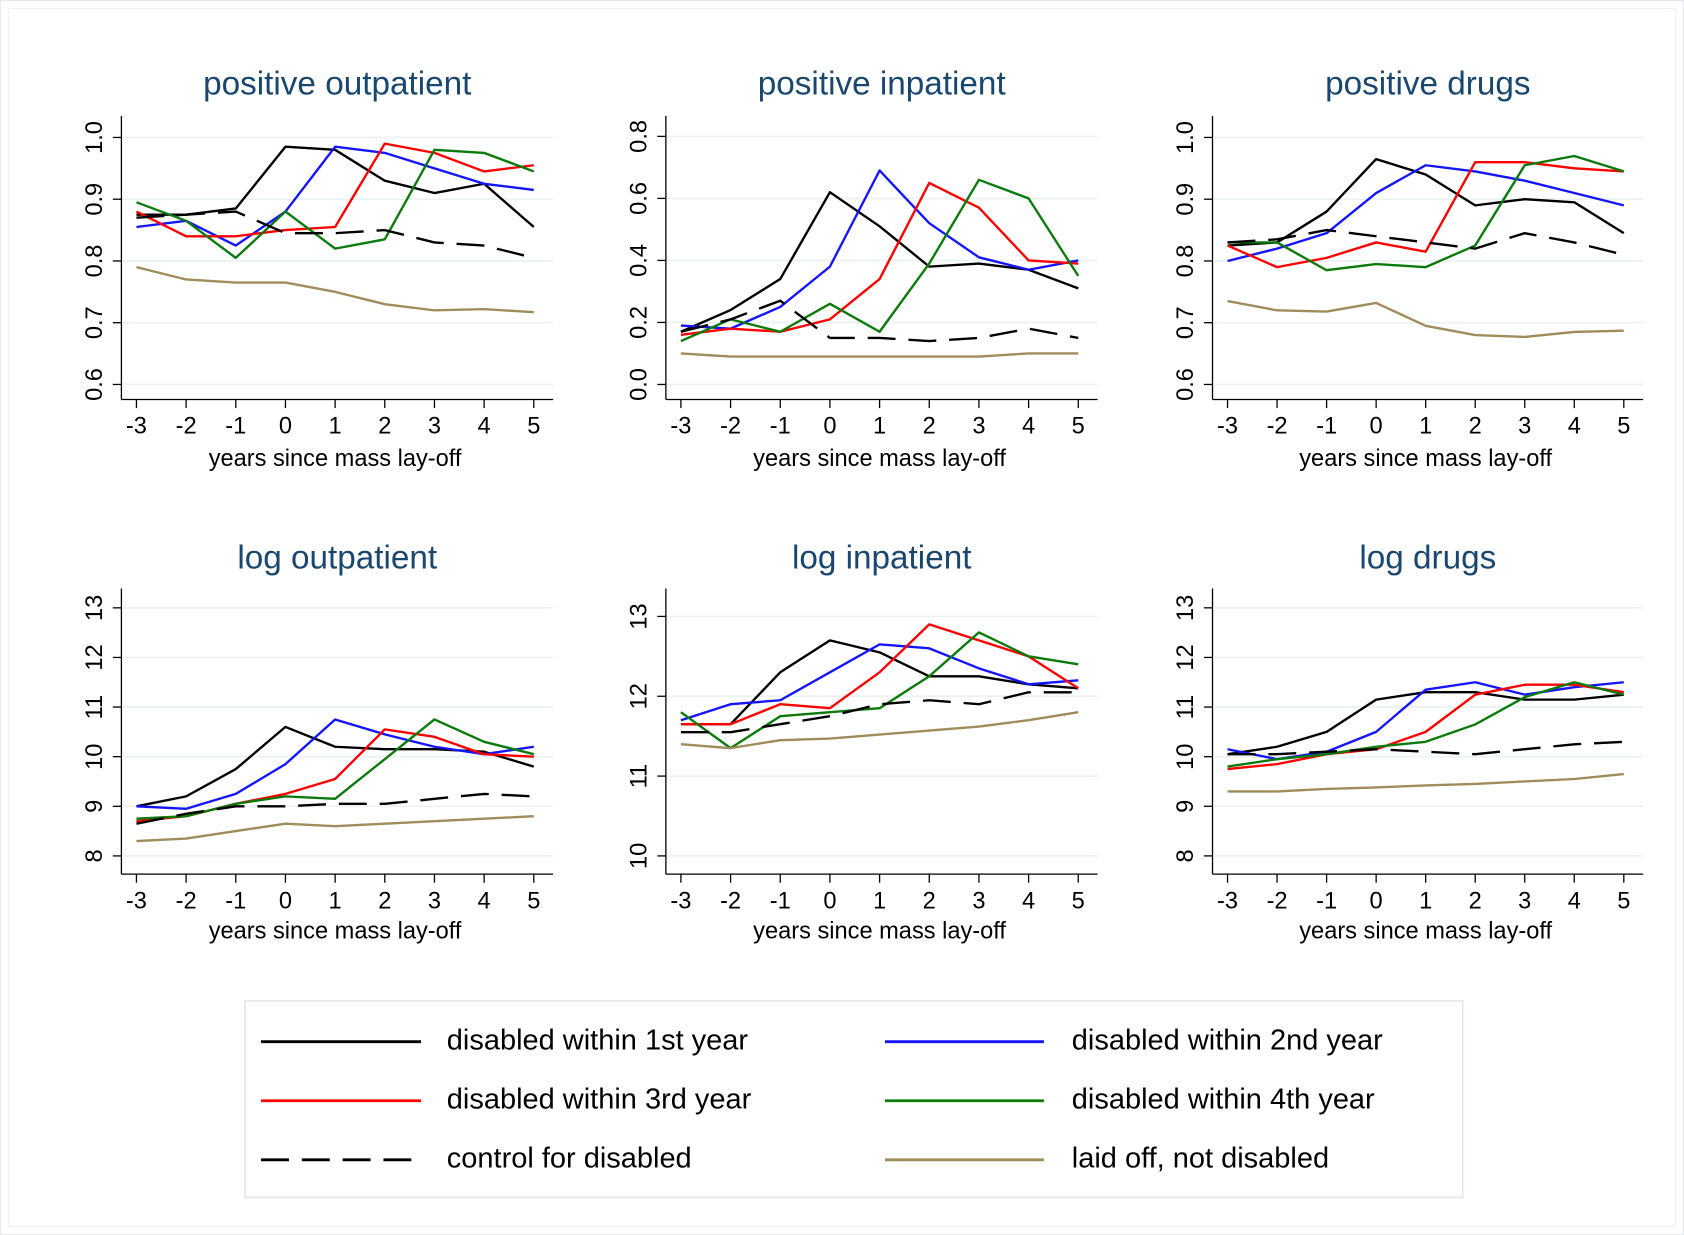 The height and width of the screenshot is (1235, 1684). I want to click on y-tick-label: 9, so click(95, 806).